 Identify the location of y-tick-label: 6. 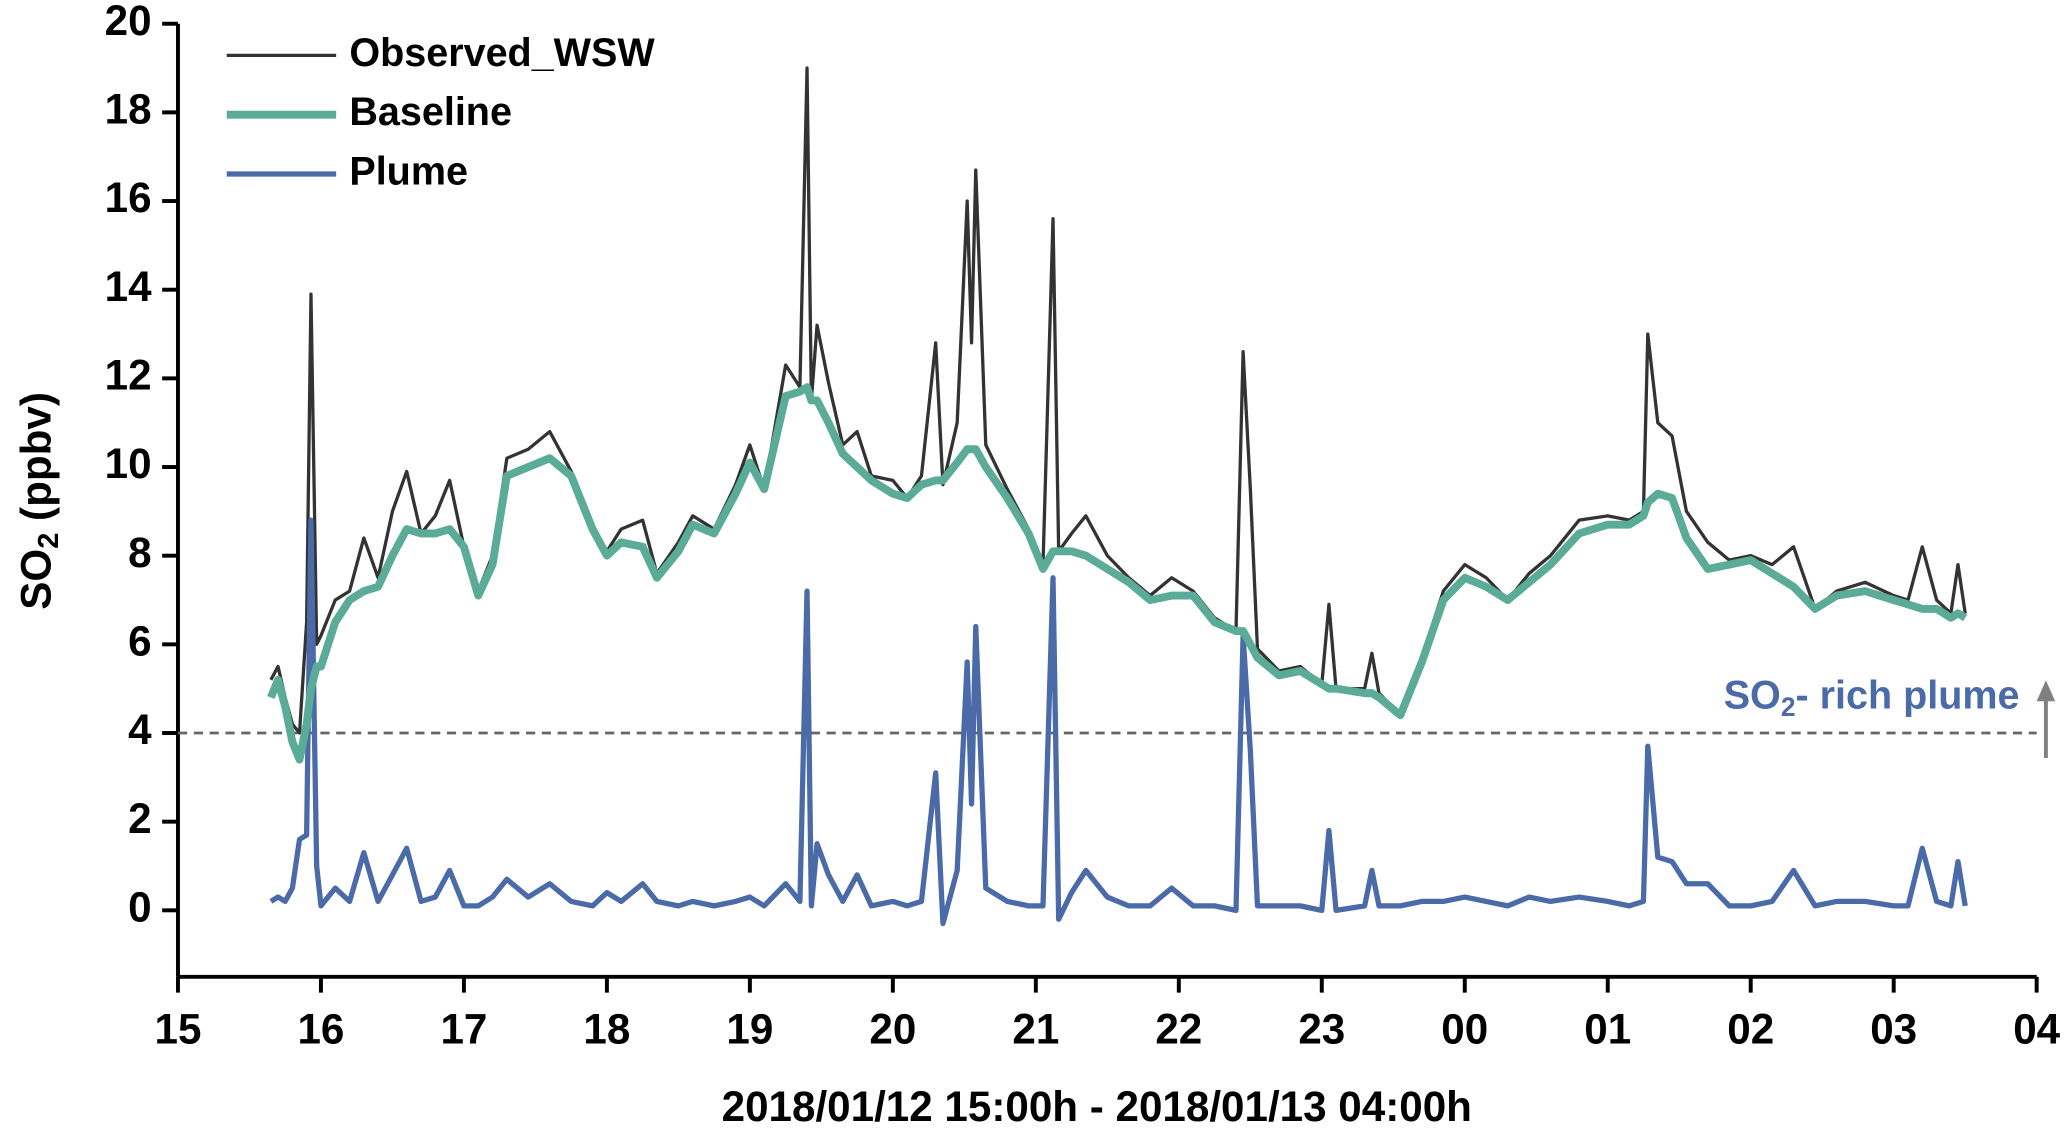
(139, 640).